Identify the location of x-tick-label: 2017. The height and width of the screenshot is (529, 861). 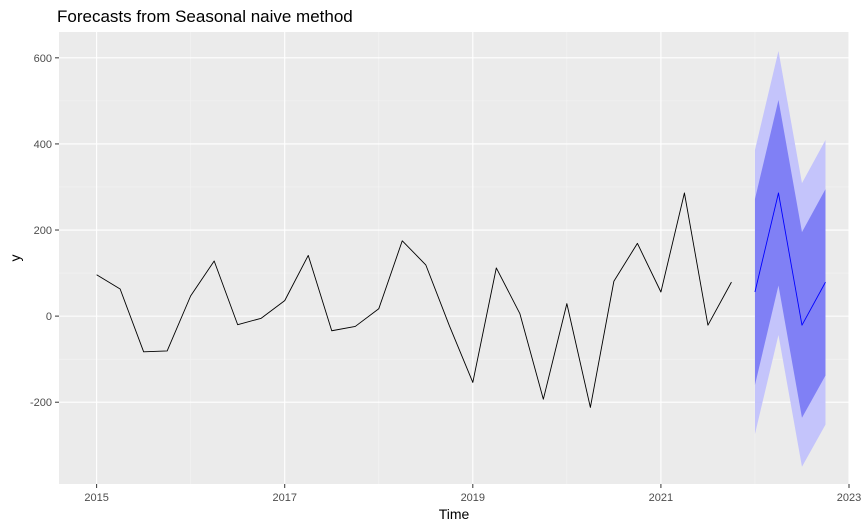
(284, 498).